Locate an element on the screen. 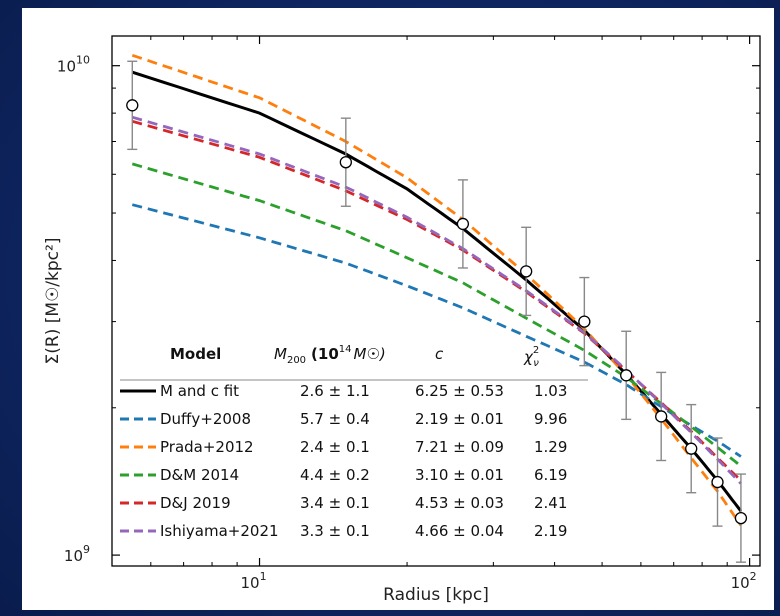  c-value: 4.66 ± 0.04 is located at coordinates (459, 531).